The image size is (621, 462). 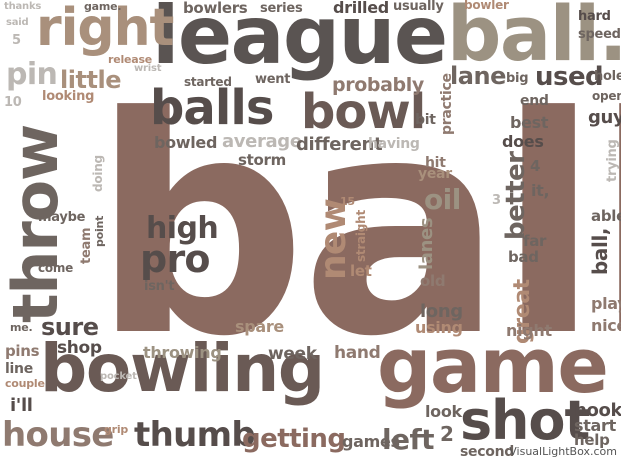 I want to click on word-bit: bit, so click(x=425, y=120).